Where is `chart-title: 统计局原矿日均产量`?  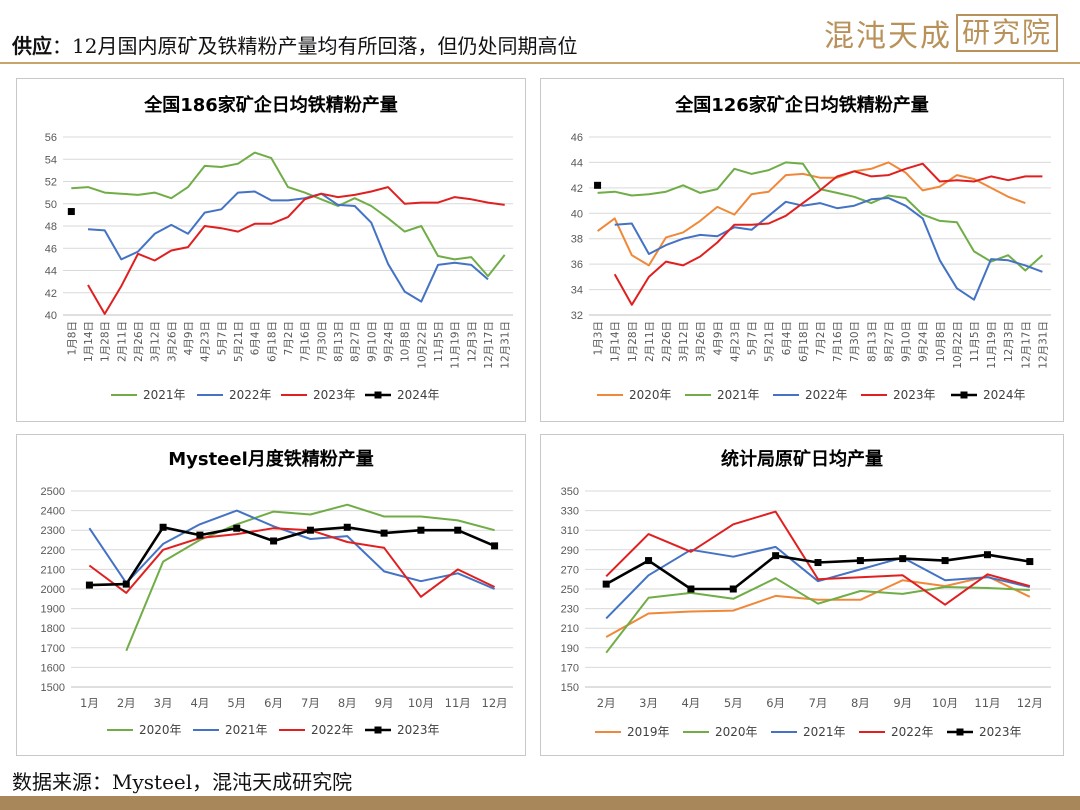
chart-title: 统计局原矿日均产量 is located at coordinates (802, 459).